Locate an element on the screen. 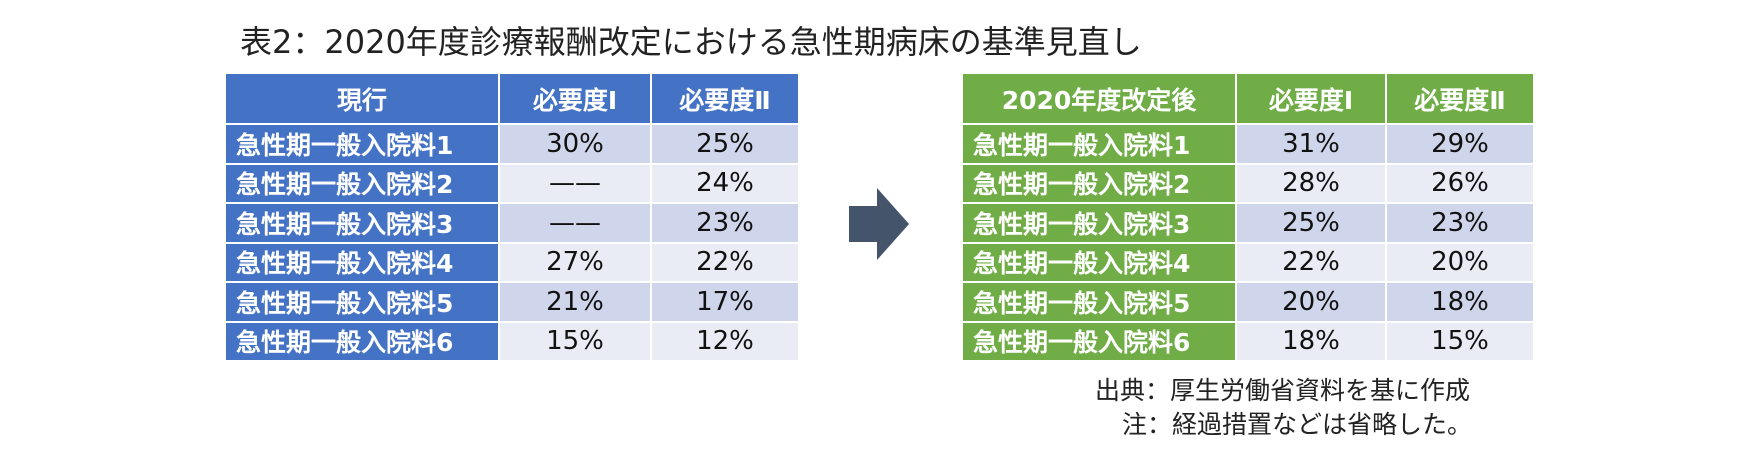  table-header-row: 現行 必要度Ⅰ 必要度Ⅱ is located at coordinates (512, 98).